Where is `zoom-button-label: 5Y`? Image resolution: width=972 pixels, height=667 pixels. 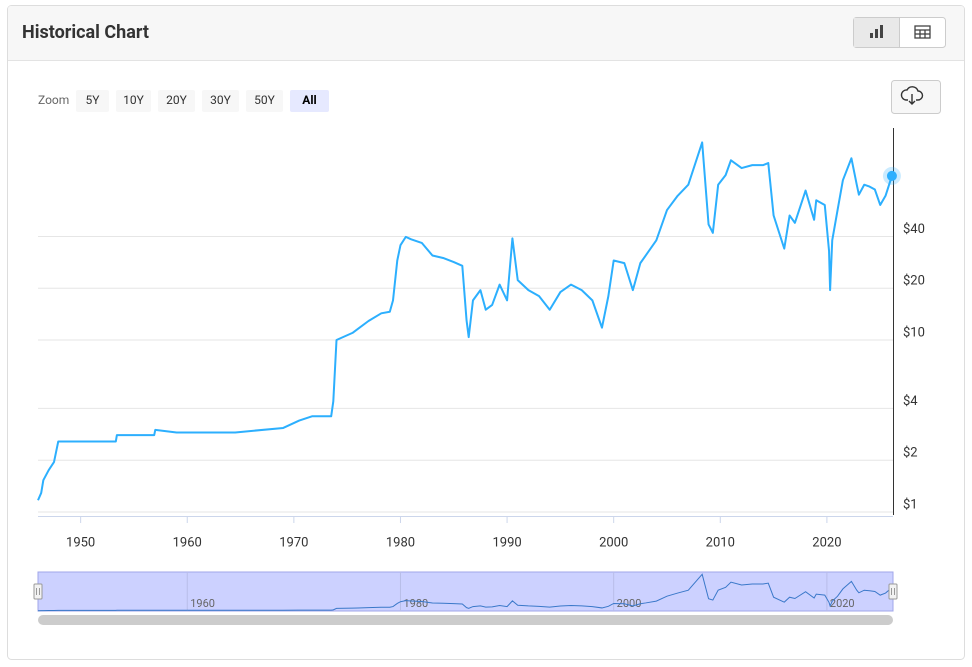 zoom-button-label: 5Y is located at coordinates (93, 100).